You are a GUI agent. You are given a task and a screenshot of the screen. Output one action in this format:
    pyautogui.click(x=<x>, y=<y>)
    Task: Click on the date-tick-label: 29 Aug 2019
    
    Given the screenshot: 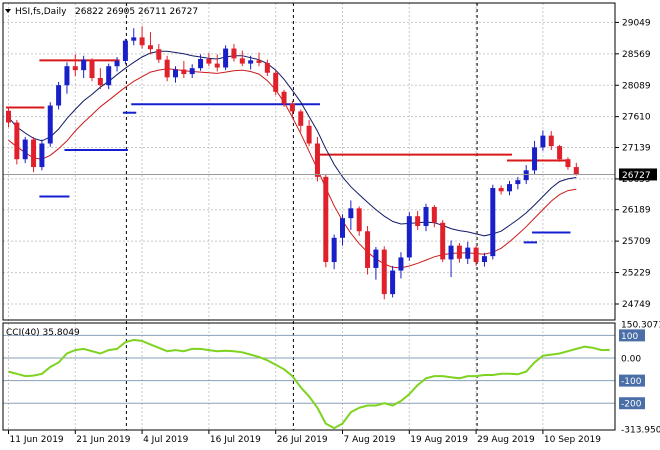 What is the action you would take?
    pyautogui.click(x=506, y=440)
    